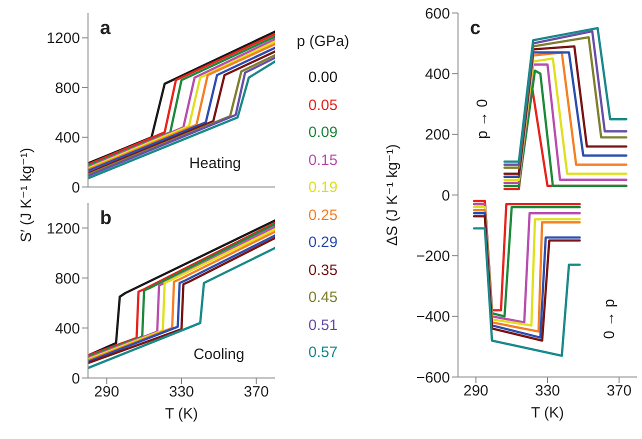  I want to click on text: 0.09, so click(323, 133).